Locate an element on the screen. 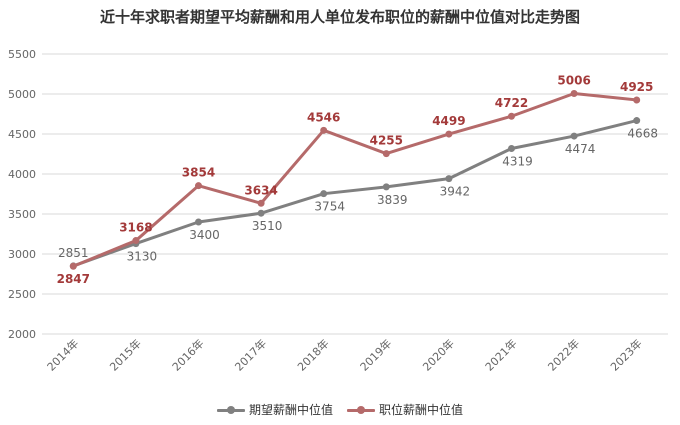 This screenshot has width=680, height=425. data-label-expected: 4668 is located at coordinates (642, 134).